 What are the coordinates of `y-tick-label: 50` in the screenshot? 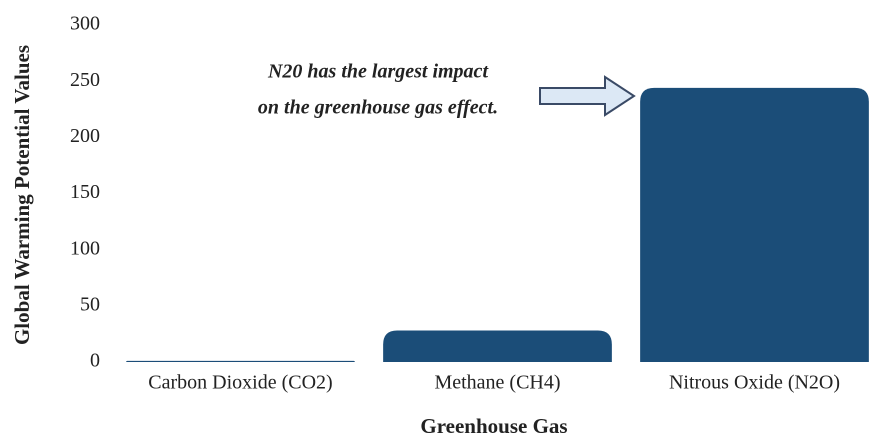 It's located at (90, 304).